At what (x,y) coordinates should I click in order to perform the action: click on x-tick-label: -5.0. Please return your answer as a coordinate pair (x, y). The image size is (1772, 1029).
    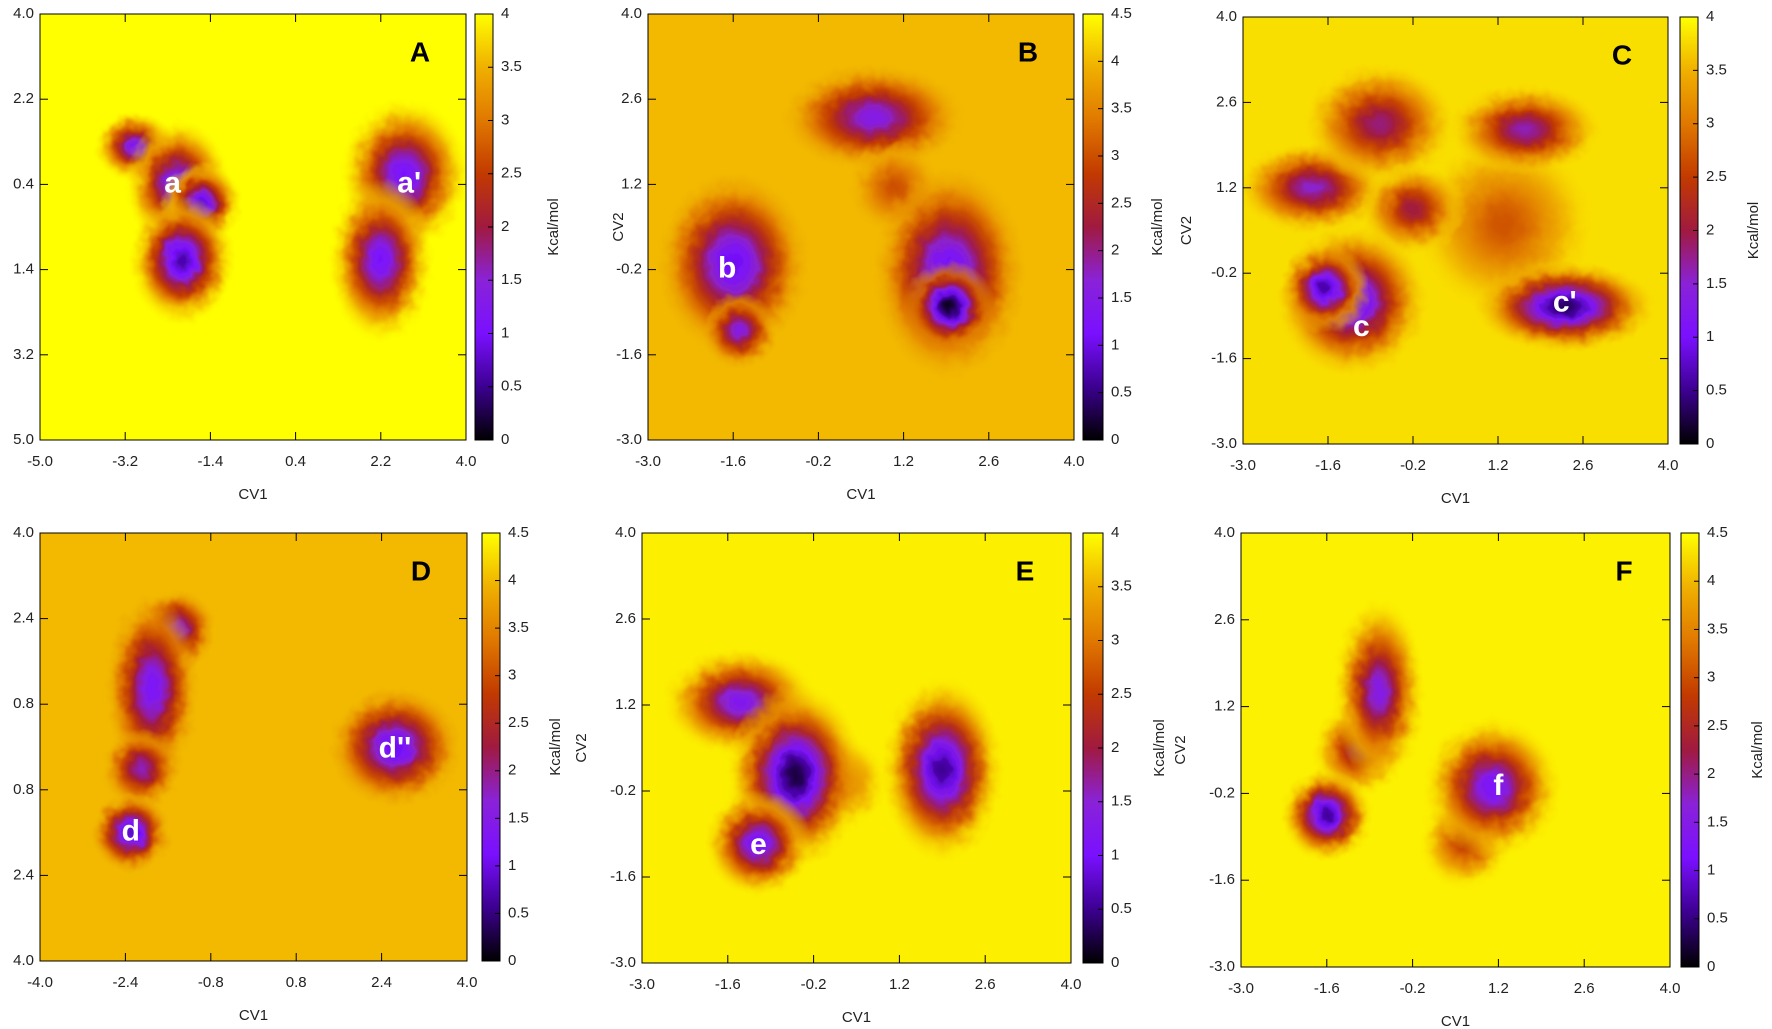
    Looking at the image, I should click on (40, 461).